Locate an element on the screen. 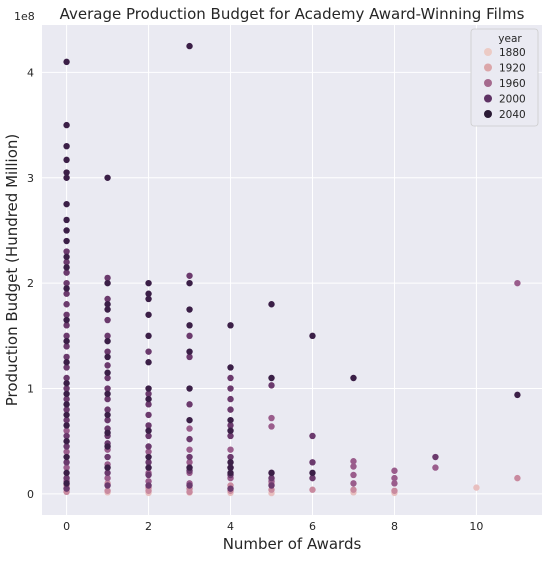 The image size is (550, 562). legend: year 1880 1920 1960 2000 2040 is located at coordinates (504, 77).